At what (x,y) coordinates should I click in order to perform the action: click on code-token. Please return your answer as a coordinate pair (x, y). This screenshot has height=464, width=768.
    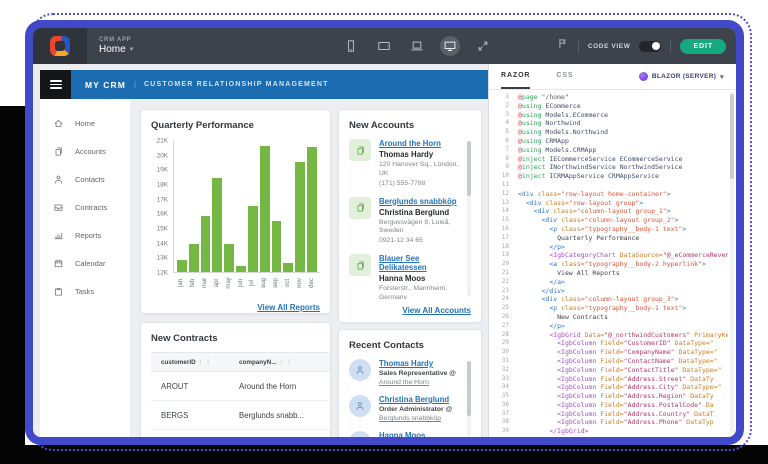
    Looking at the image, I should click on (537, 238).